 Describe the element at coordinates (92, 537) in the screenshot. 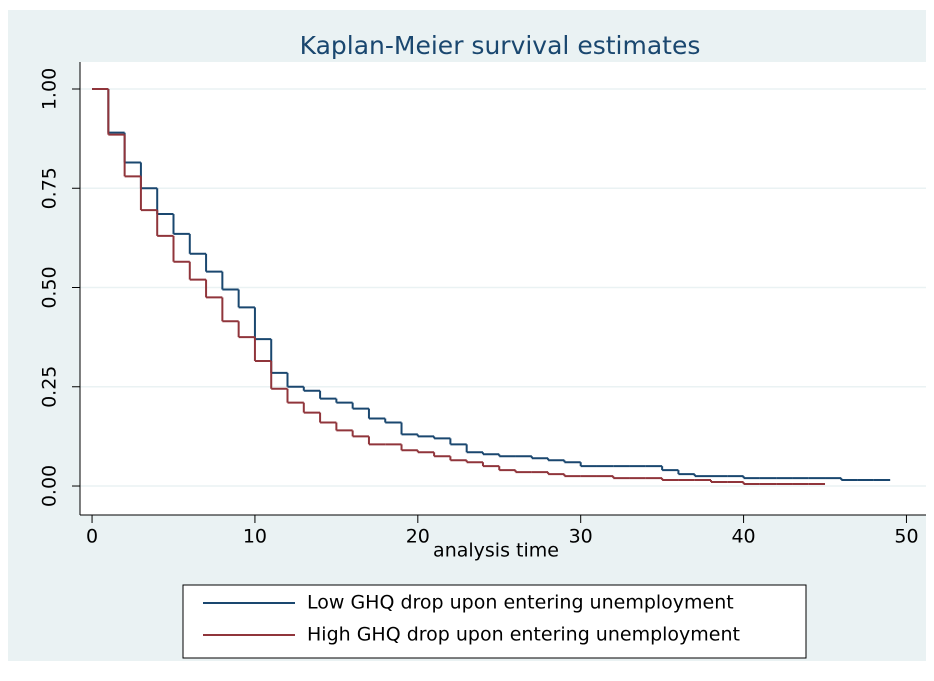

I see `x-tick-label: 0` at that location.